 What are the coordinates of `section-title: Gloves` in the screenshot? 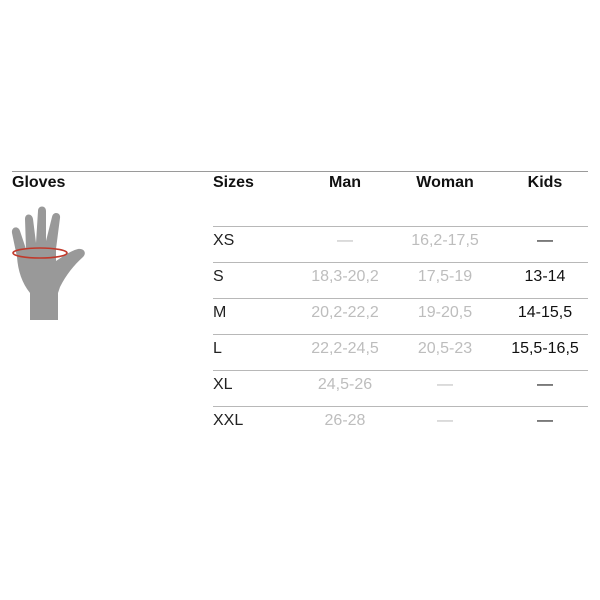 It's located at (39, 182).